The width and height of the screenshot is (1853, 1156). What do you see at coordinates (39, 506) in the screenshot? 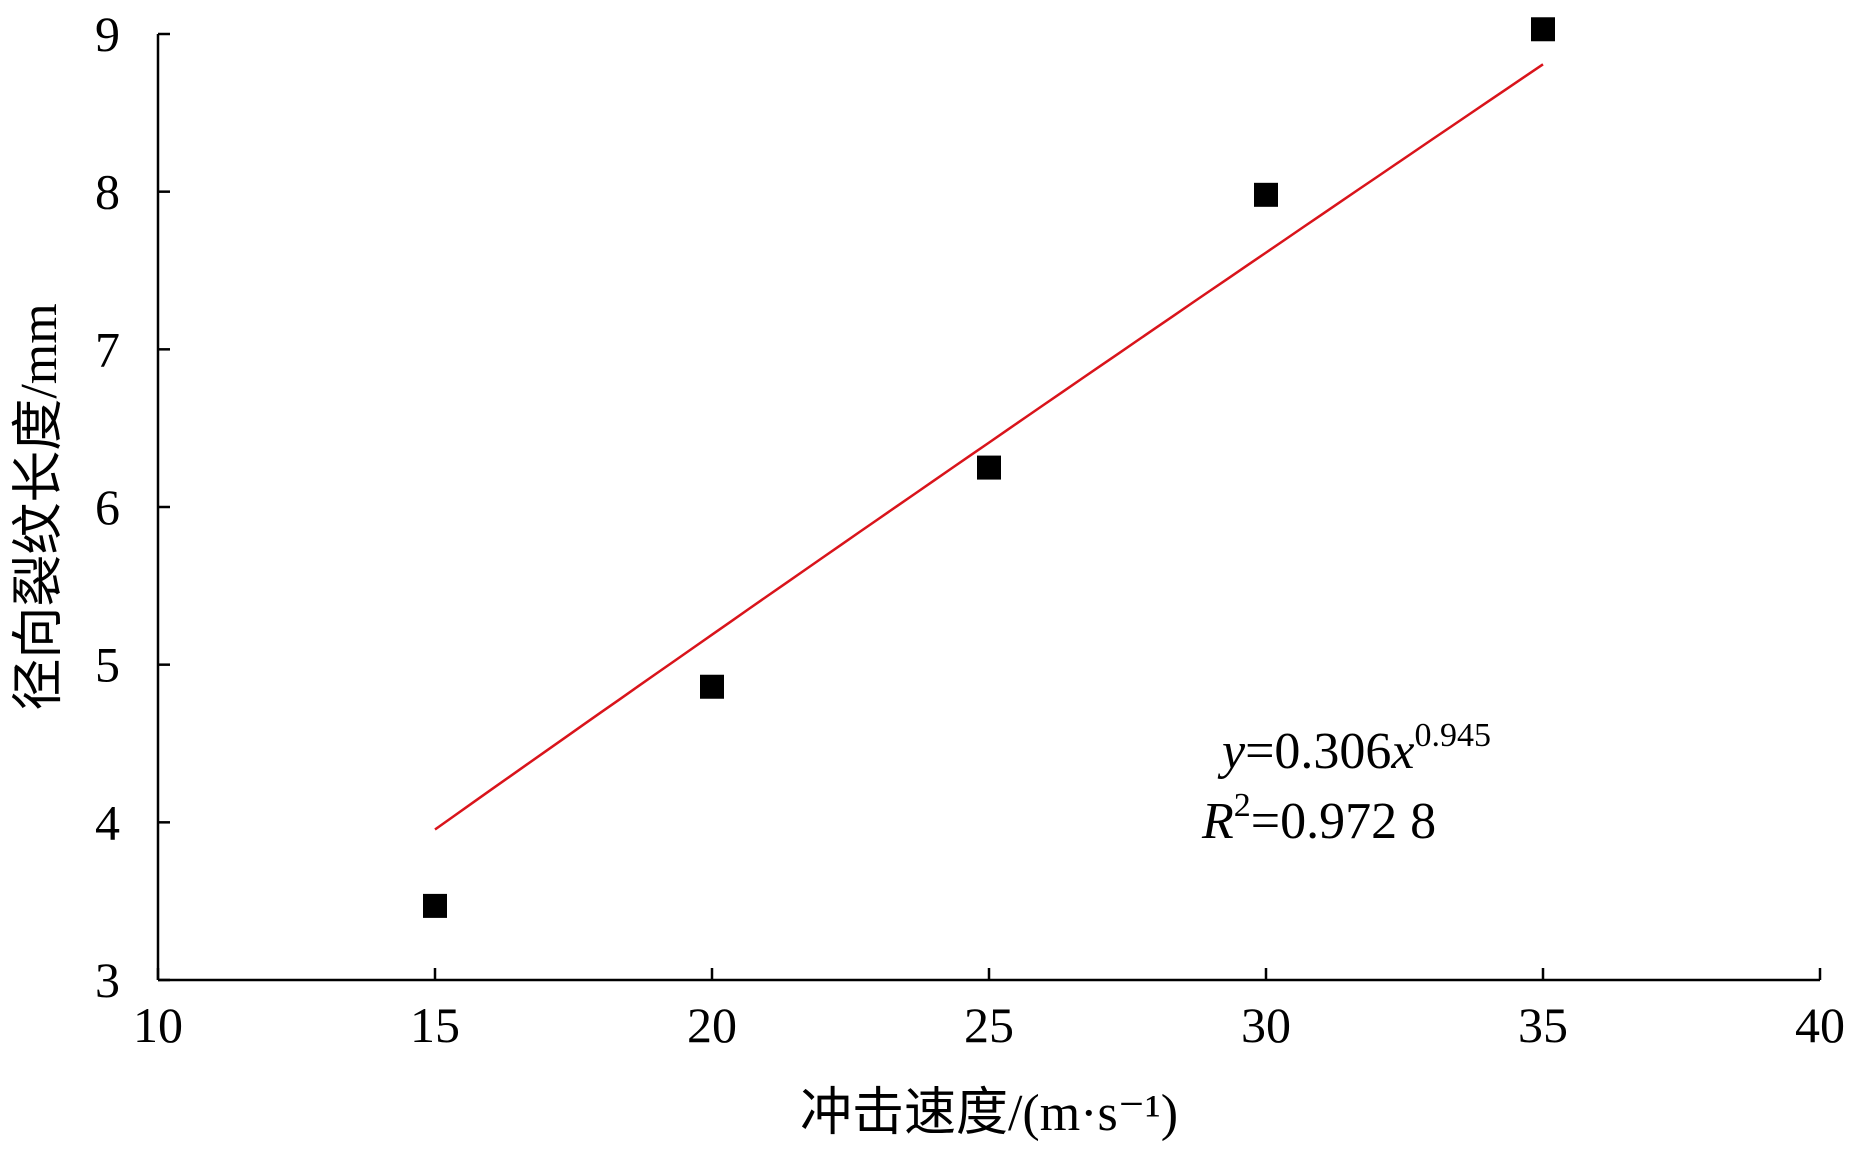
I see `y-axis-title: 径向裂纹长度/mm` at bounding box center [39, 506].